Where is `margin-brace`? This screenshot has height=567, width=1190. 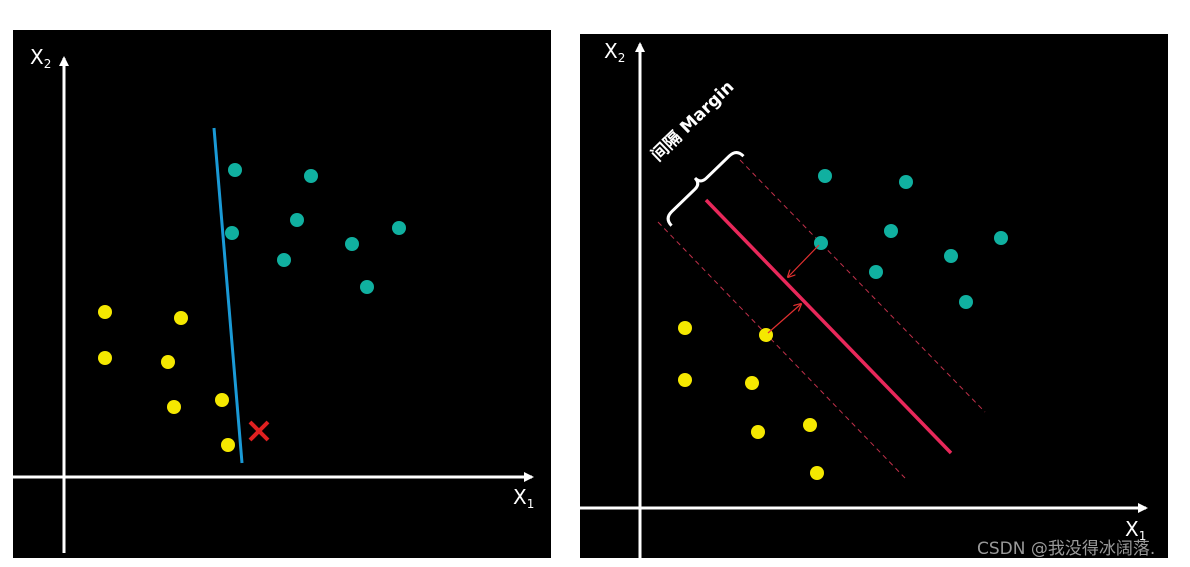
margin-brace is located at coordinates (705, 189).